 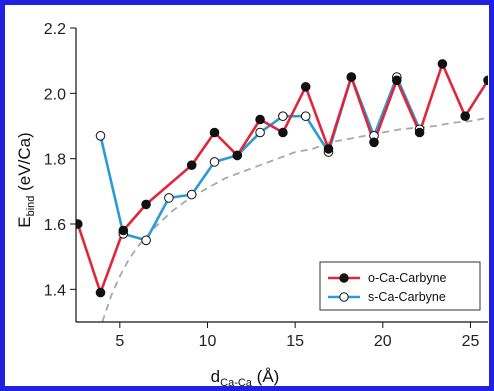 I want to click on legend-marker-o-ca-carbyne, so click(x=344, y=278).